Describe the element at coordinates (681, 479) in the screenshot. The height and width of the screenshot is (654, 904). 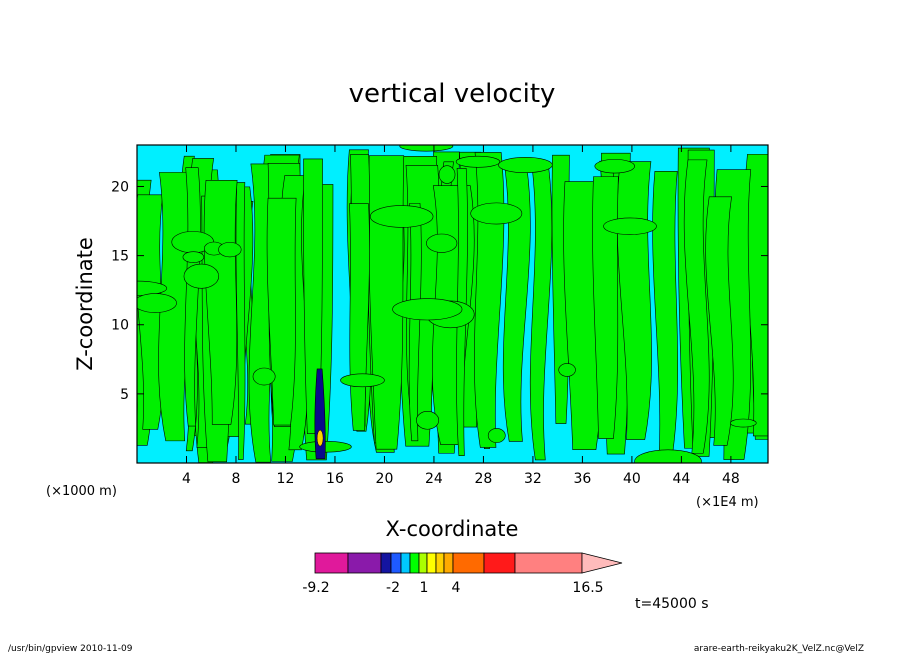
I see `x-tick-label: 44` at that location.